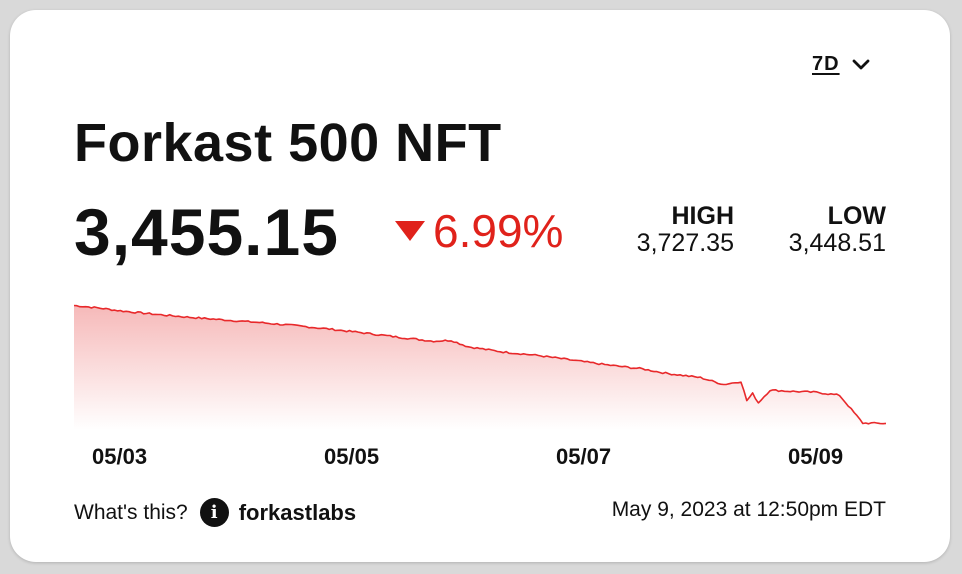 This screenshot has width=962, height=574. Describe the element at coordinates (748, 509) in the screenshot. I see `last-updated-timestamp: May 9, 2023 at 12:50pm EDT` at that location.